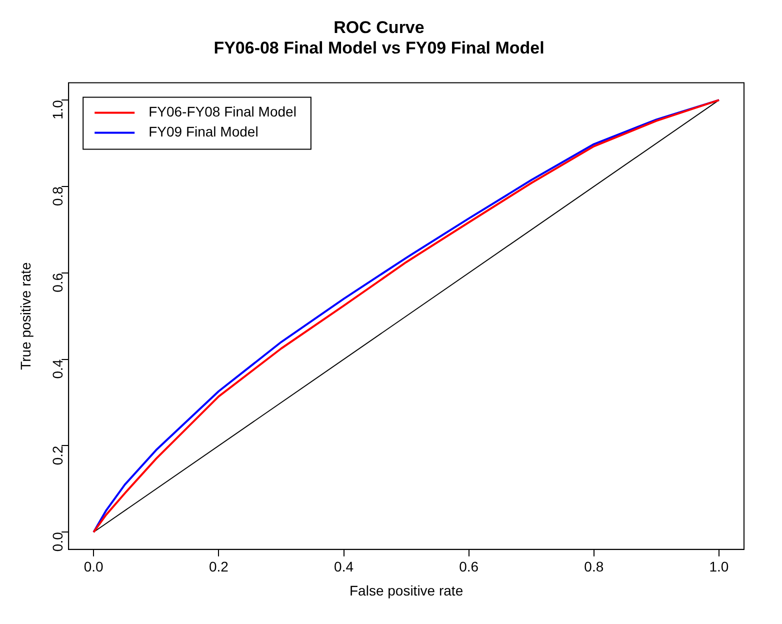 The height and width of the screenshot is (624, 782). Describe the element at coordinates (379, 27) in the screenshot. I see `chart-title: ROC Curve` at that location.